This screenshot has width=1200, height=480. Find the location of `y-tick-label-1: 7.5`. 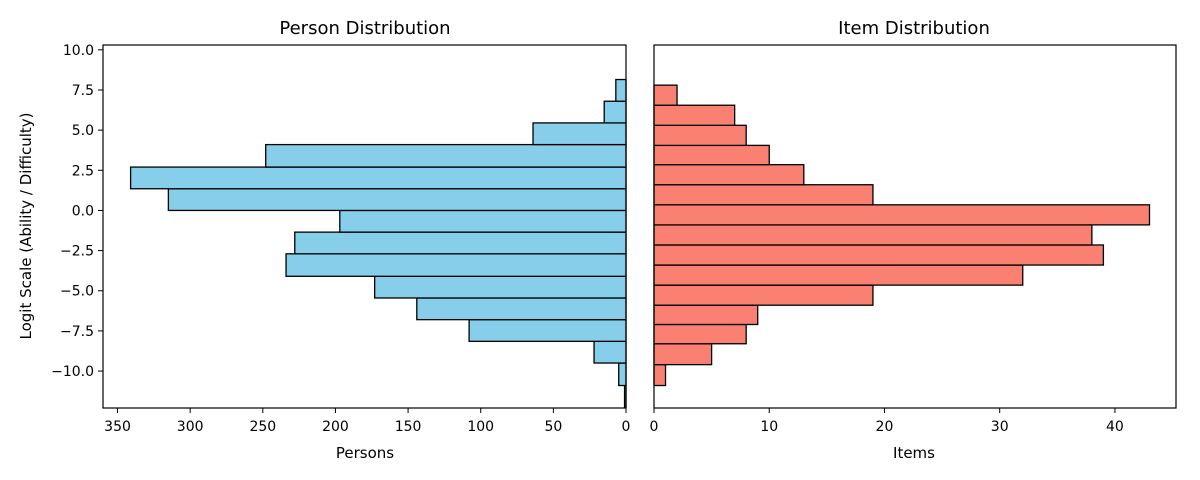

y-tick-label-1: 7.5 is located at coordinates (83, 91).